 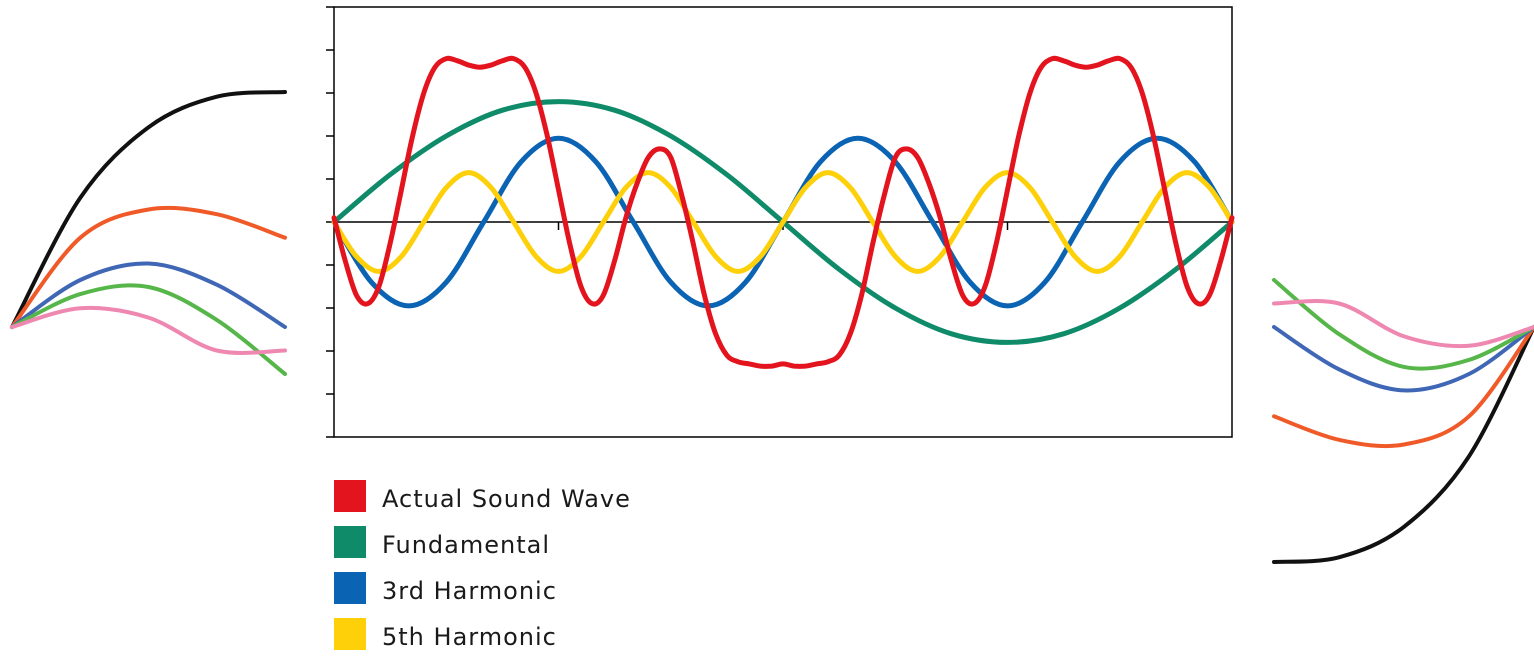 What do you see at coordinates (469, 591) in the screenshot?
I see `legend-label-3rd-harmonic: 3rd Harmonic` at bounding box center [469, 591].